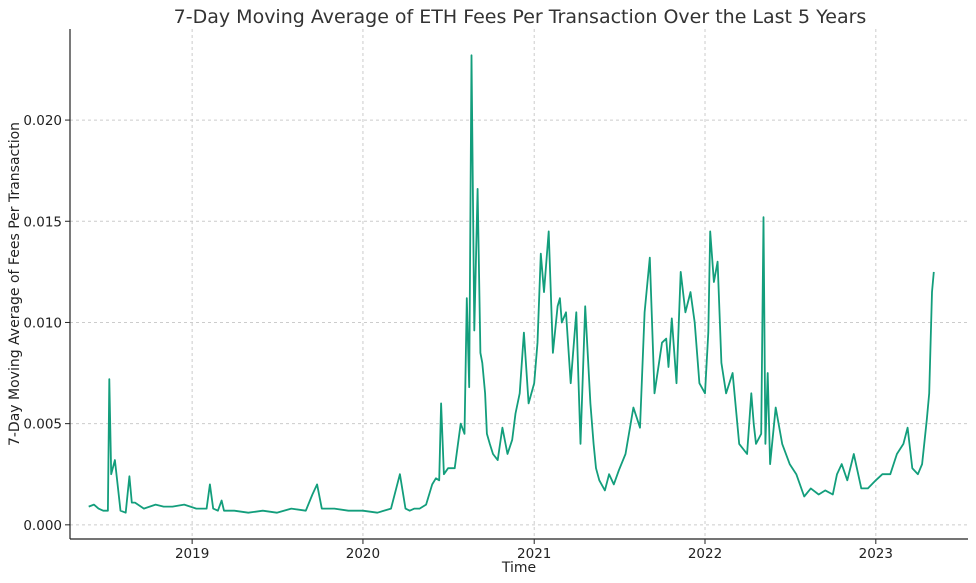 This screenshot has height=583, width=976. Describe the element at coordinates (534, 554) in the screenshot. I see `x-tick-label: 2021` at that location.